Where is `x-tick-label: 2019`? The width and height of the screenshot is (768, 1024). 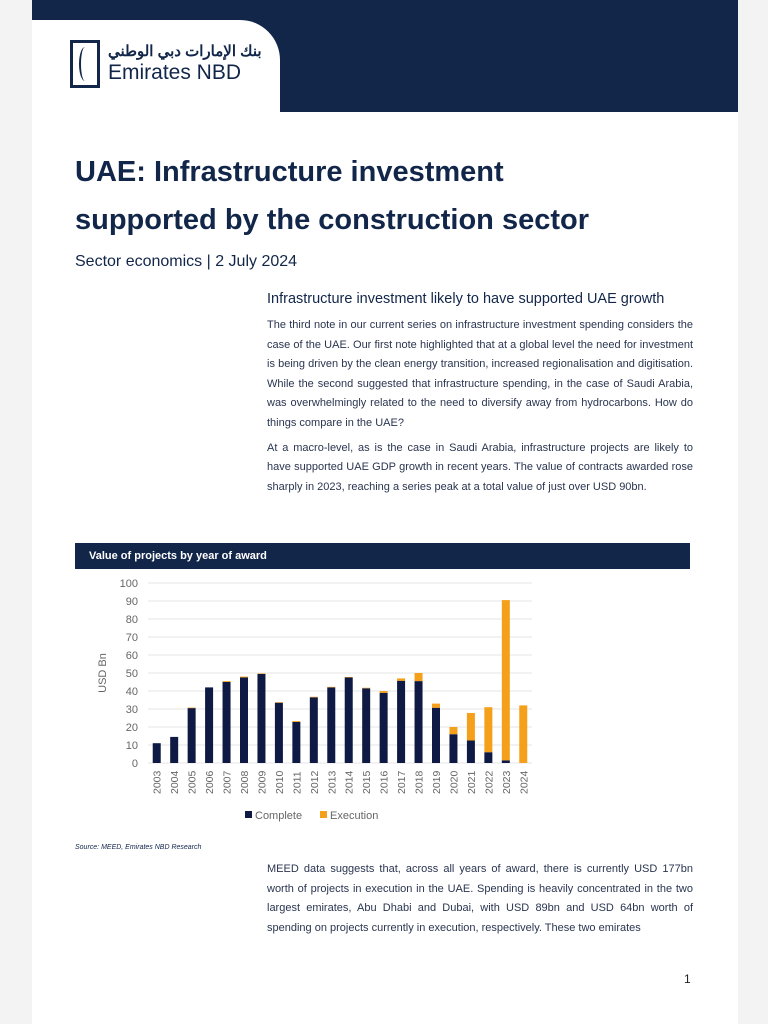 x-tick-label: 2019 is located at coordinates (437, 782).